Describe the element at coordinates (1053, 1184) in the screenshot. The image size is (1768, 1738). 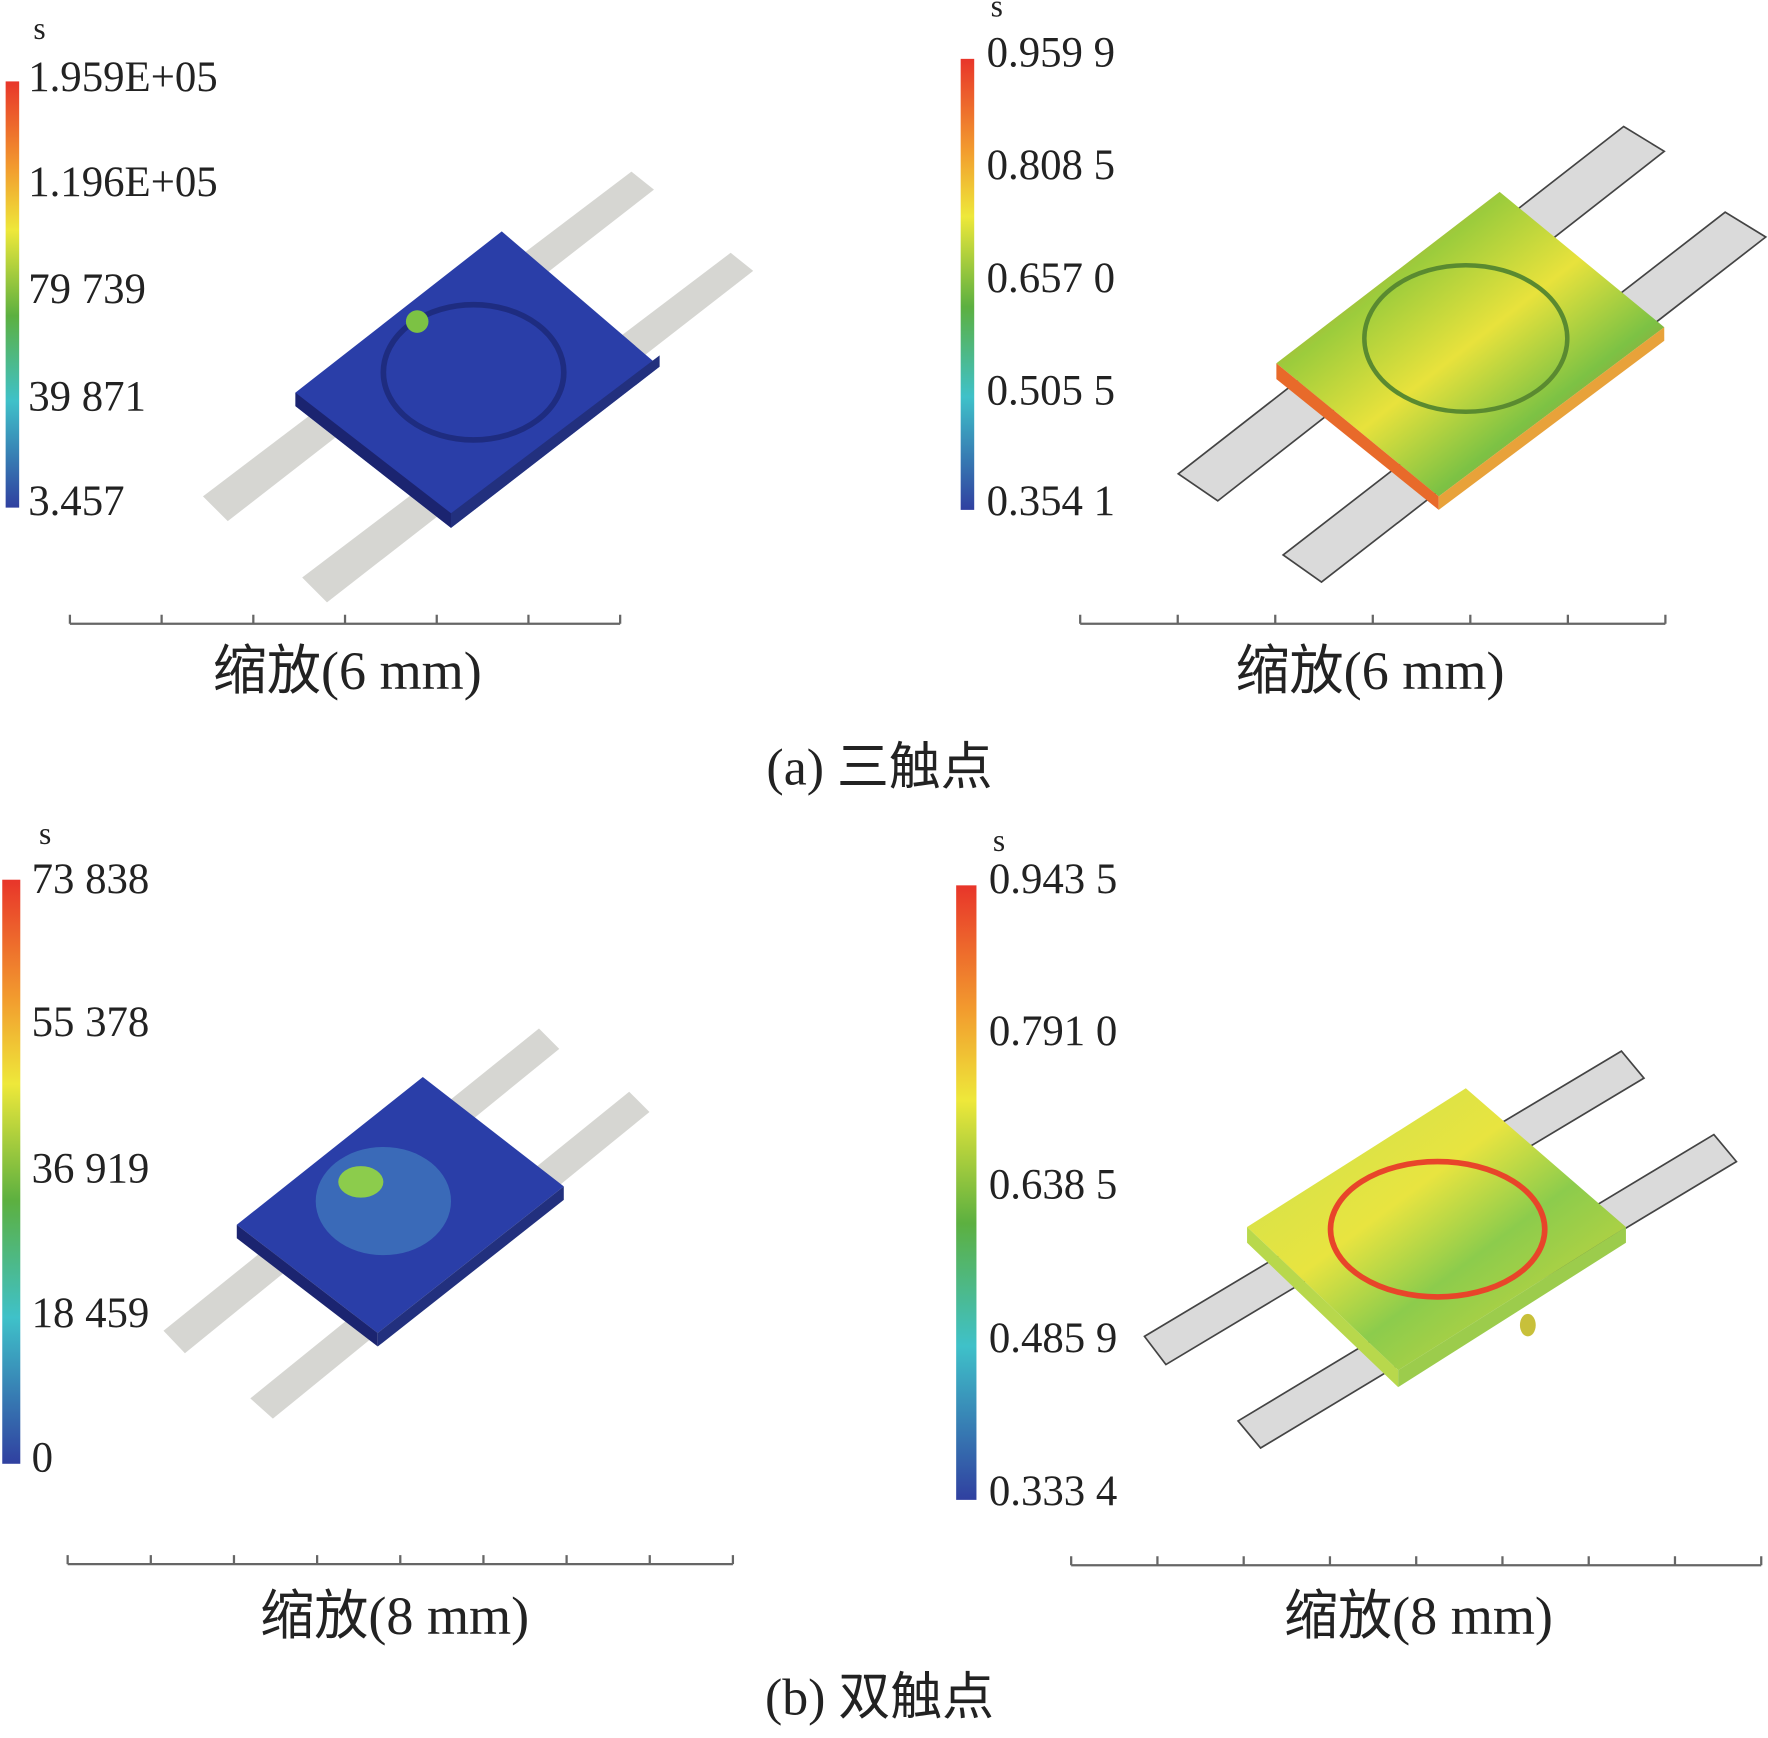
I see `legend-label: 0.638 5` at that location.